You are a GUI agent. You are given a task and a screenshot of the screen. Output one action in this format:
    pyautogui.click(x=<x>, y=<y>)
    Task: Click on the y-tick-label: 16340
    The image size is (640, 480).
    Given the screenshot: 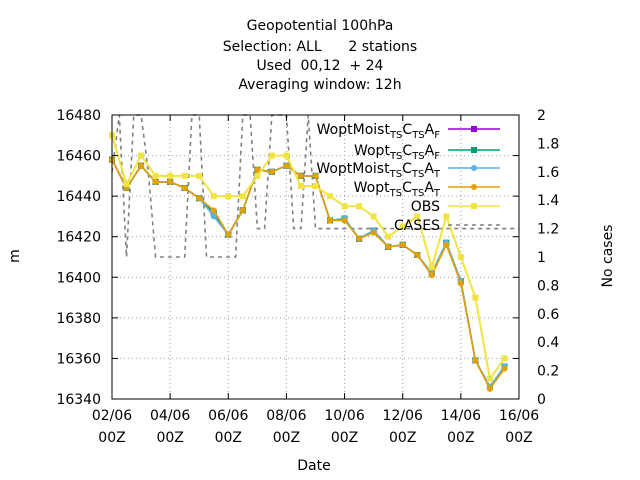 What is the action you would take?
    pyautogui.click(x=78, y=400)
    